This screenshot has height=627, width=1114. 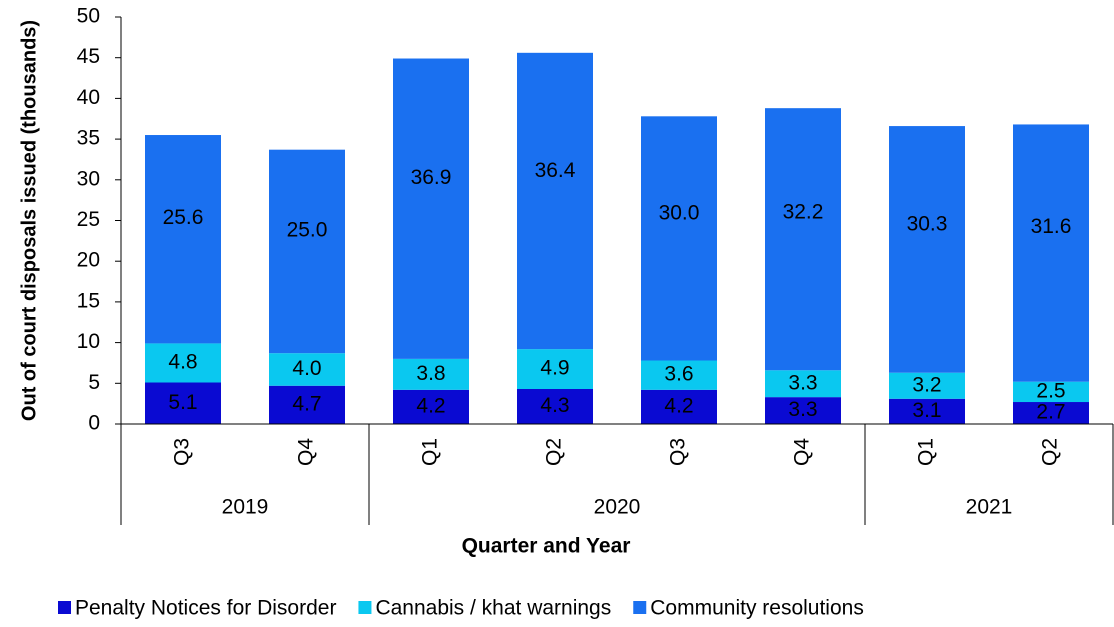 I want to click on y-tick-label: 0, so click(x=94, y=423).